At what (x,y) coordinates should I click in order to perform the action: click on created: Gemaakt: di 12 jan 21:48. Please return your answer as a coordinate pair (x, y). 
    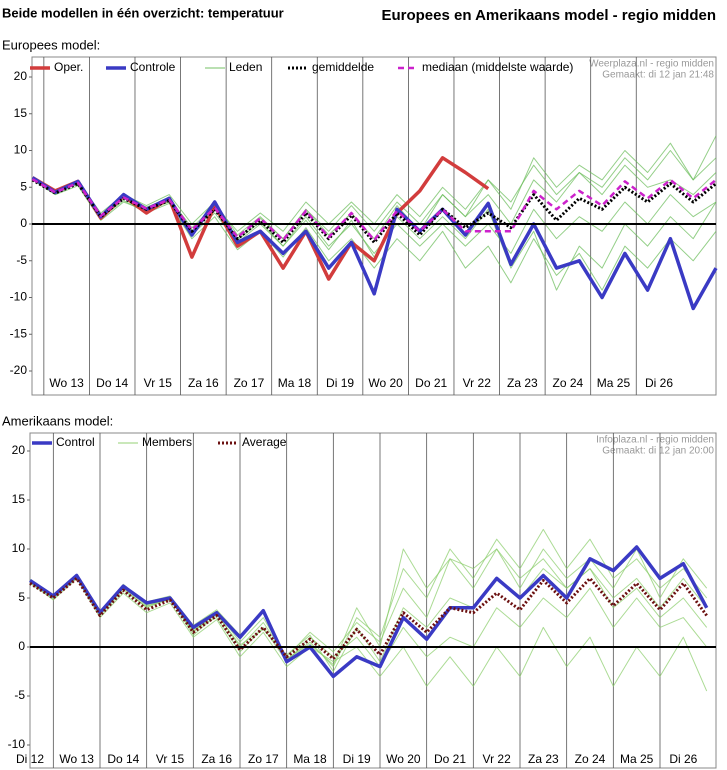
    Looking at the image, I should click on (658, 75).